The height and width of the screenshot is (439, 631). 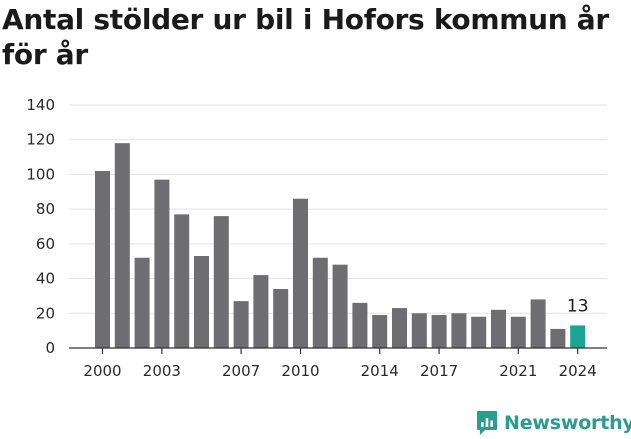 What do you see at coordinates (300, 371) in the screenshot?
I see `x-tick-label: 2010` at bounding box center [300, 371].